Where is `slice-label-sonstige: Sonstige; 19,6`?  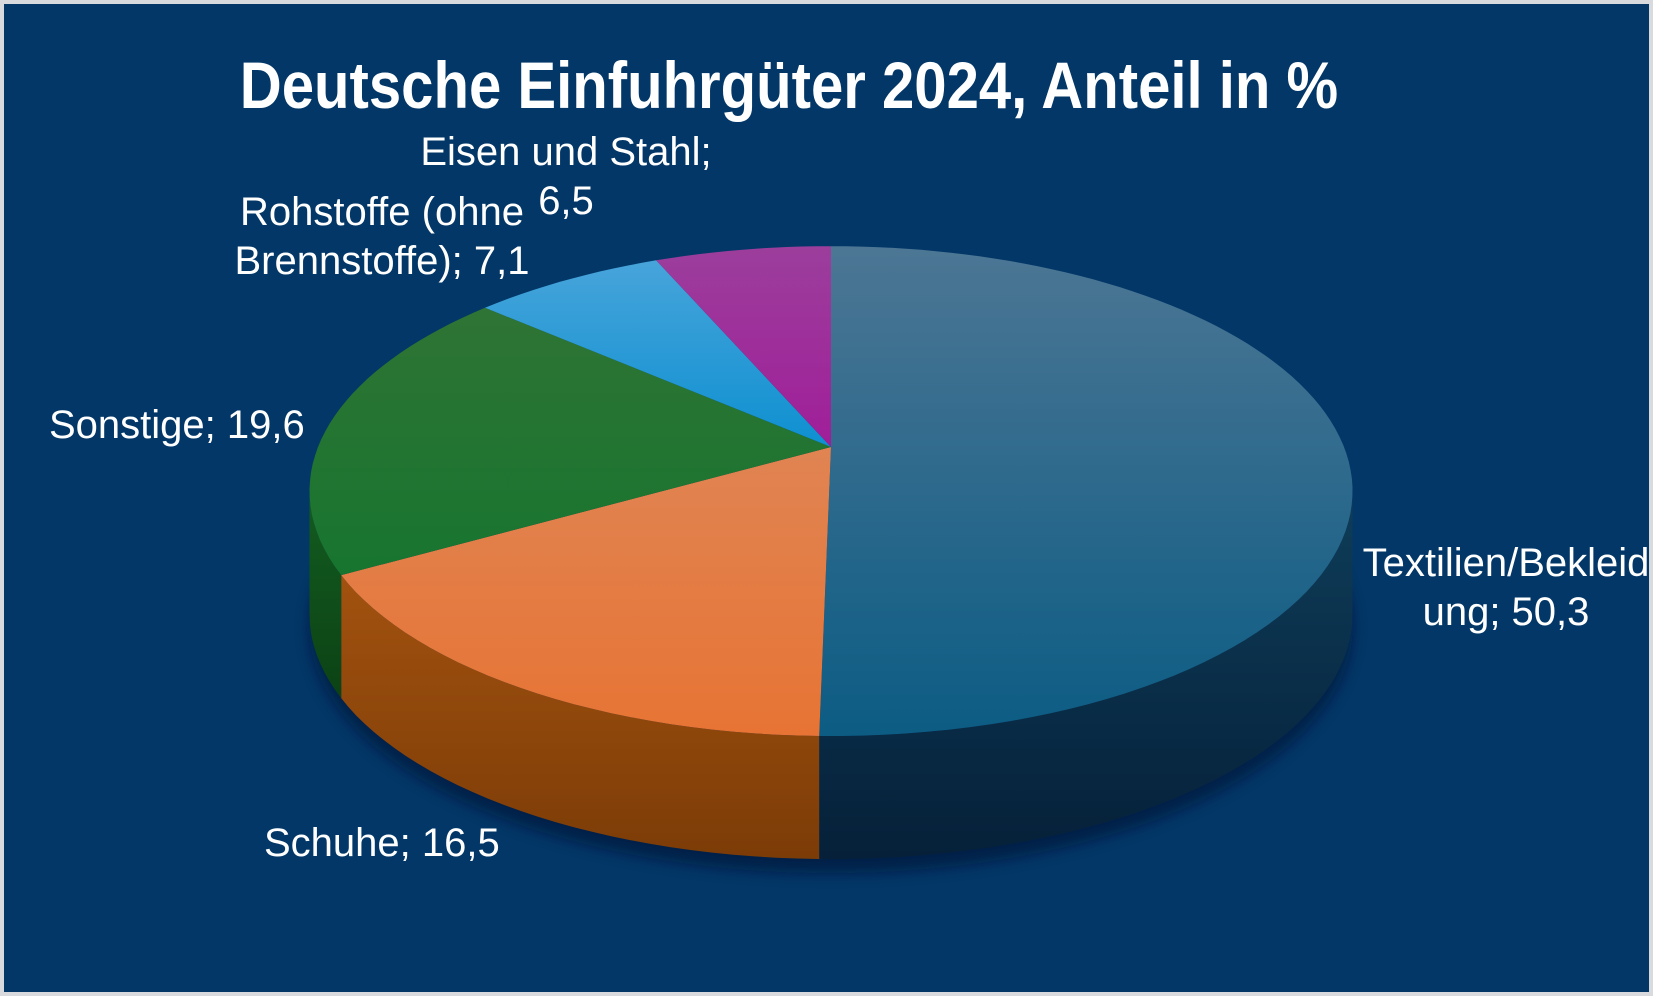 slice-label-sonstige: Sonstige; 19,6 is located at coordinates (177, 425).